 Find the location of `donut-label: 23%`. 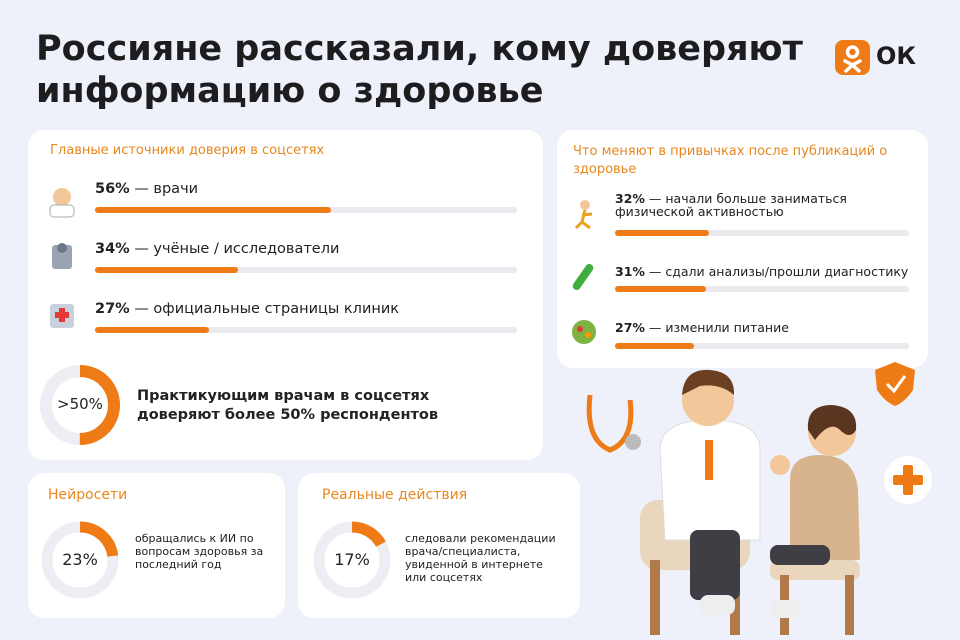

donut-label: 23% is located at coordinates (80, 559).